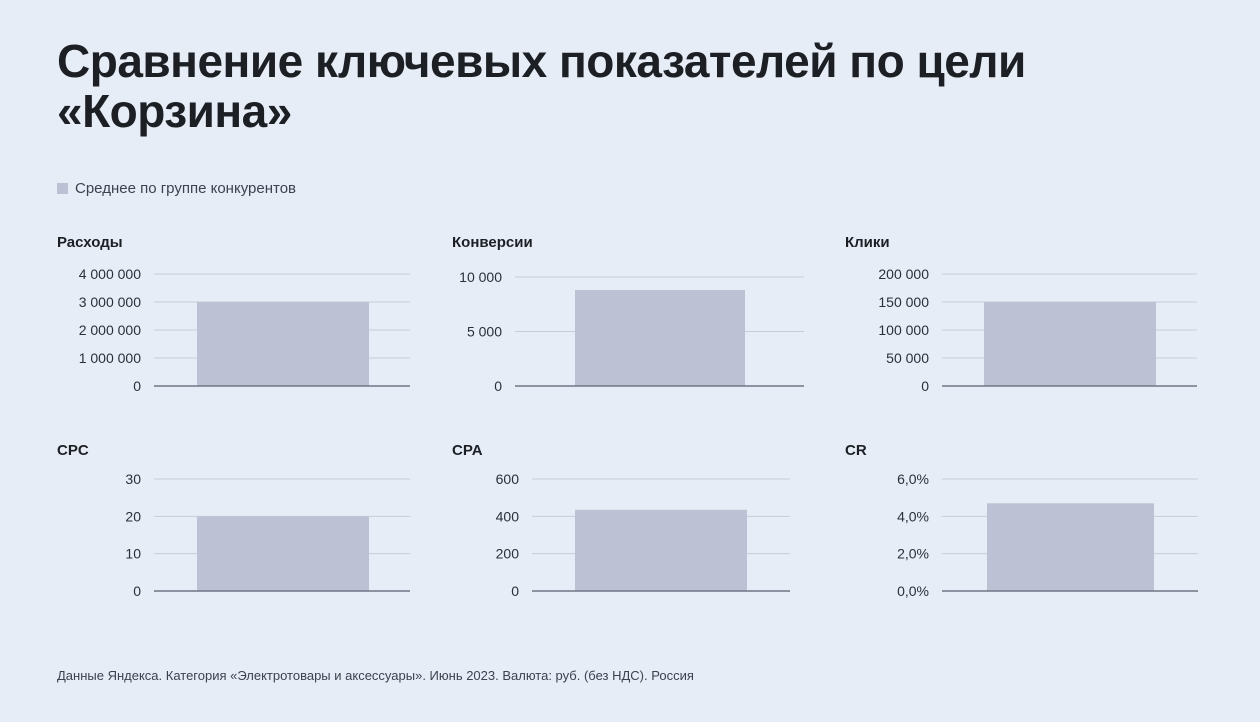 This screenshot has width=1260, height=722. I want to click on y-tick-label: 2 000 000, so click(110, 330).